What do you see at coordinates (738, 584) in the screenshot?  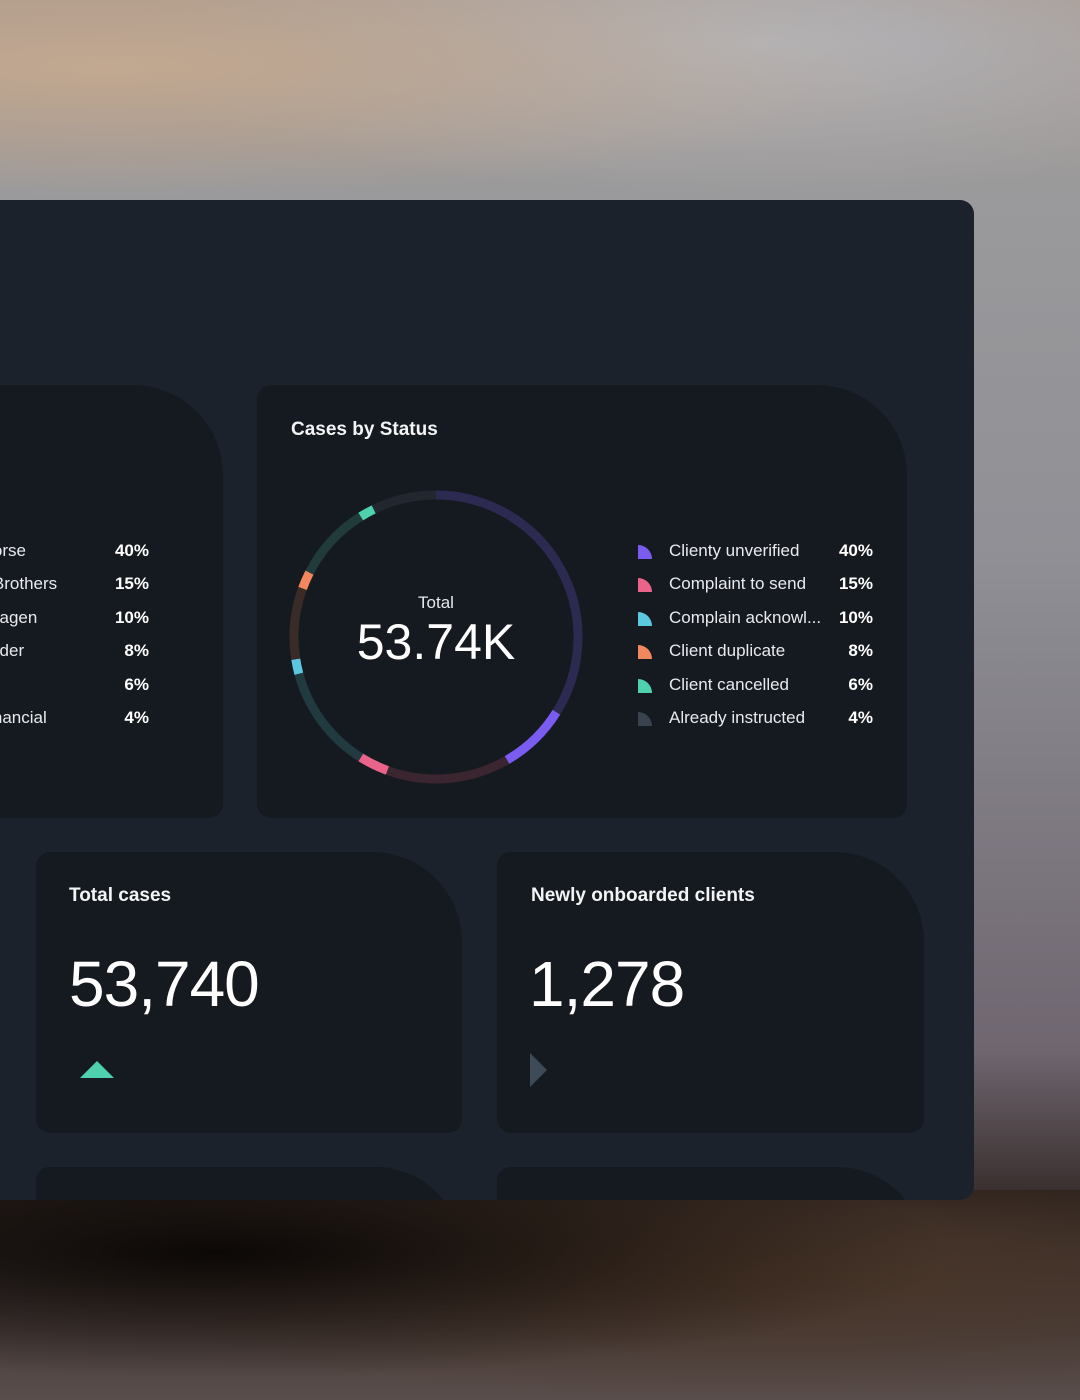 I see `legend-label: Complaint to send` at bounding box center [738, 584].